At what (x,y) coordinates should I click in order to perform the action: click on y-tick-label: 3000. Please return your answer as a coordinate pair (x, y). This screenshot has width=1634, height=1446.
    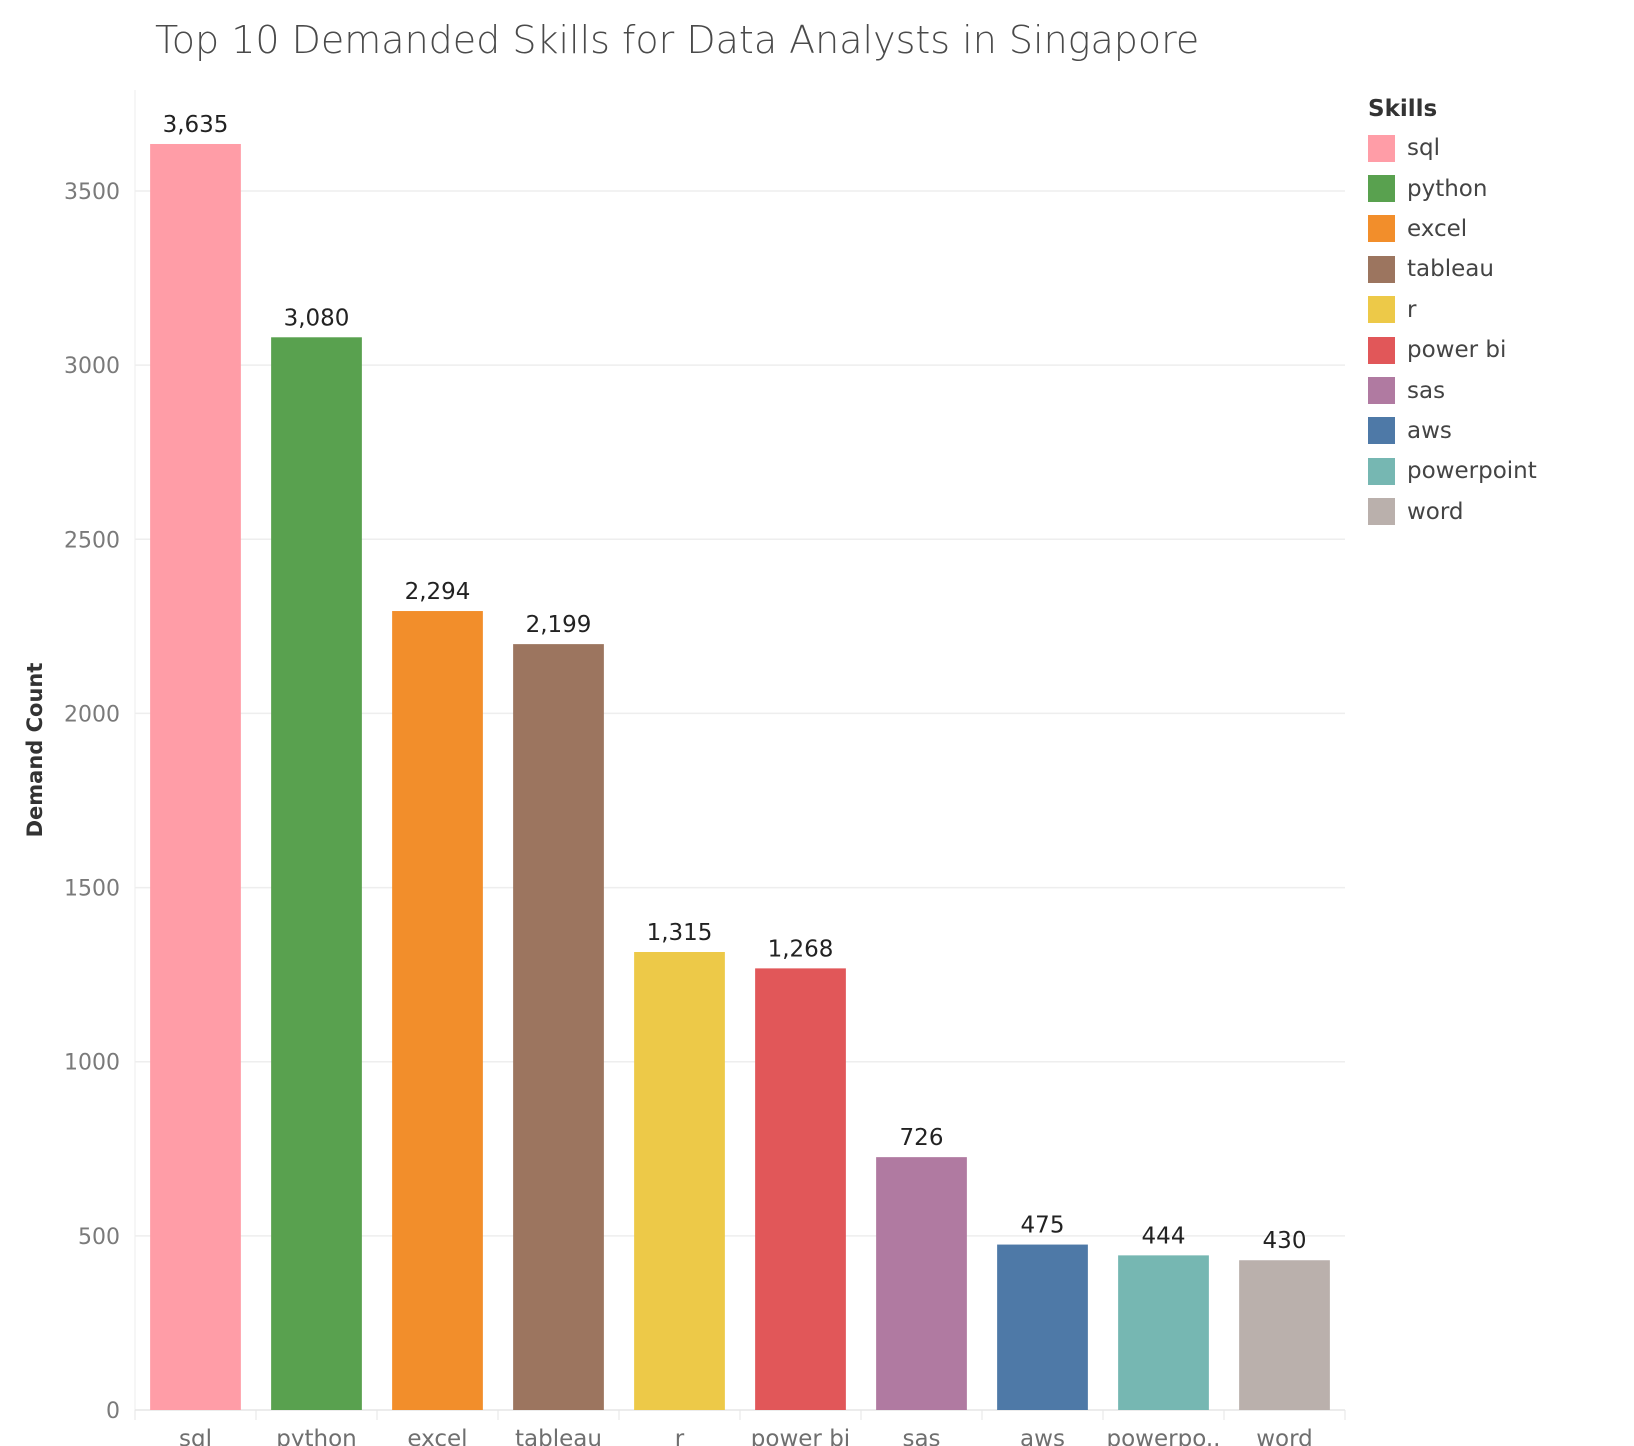
    Looking at the image, I should click on (92, 366).